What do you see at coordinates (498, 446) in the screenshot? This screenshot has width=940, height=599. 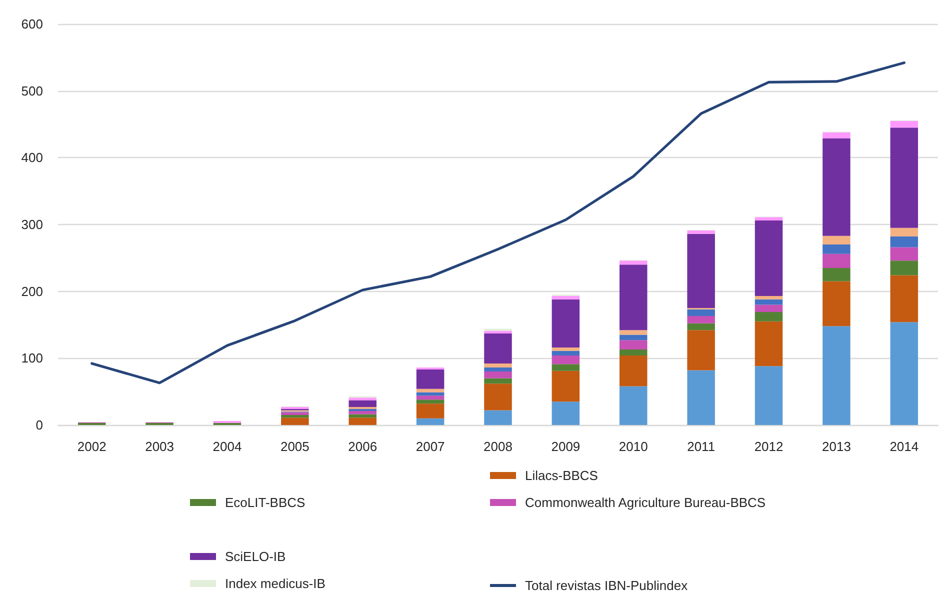 I see `x-tick-label: 2008` at bounding box center [498, 446].